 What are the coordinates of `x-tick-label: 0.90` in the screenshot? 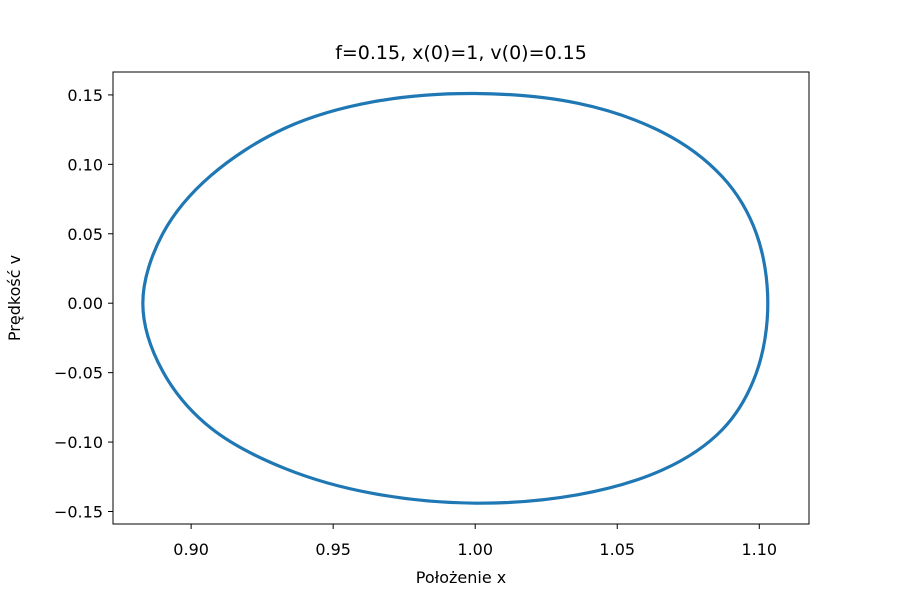 It's located at (191, 549).